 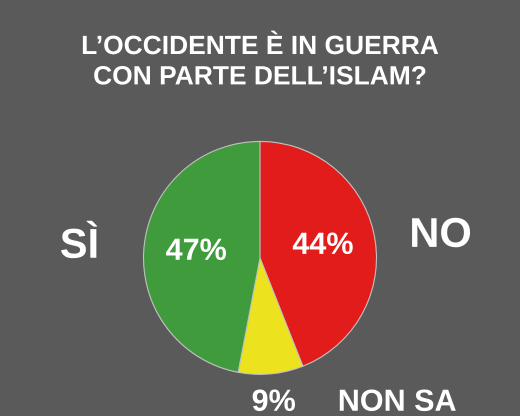 I want to click on data-label: 9%, so click(x=273, y=400).